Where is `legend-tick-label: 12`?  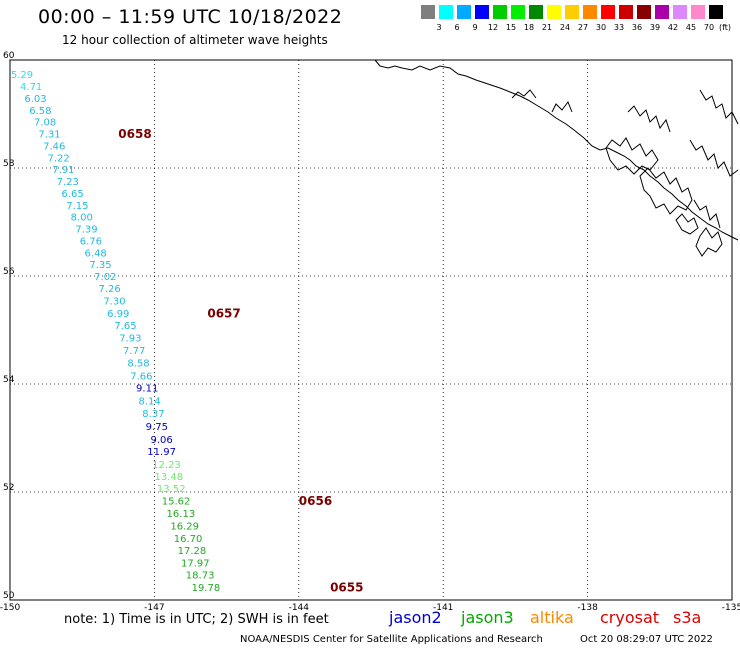 legend-tick-label: 12 is located at coordinates (493, 27).